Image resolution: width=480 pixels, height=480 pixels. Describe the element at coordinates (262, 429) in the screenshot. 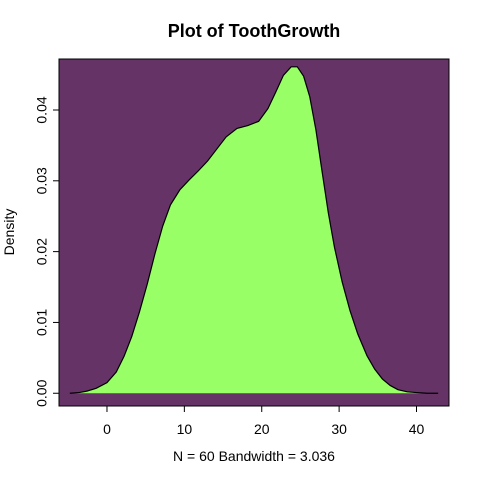

I see `x-tick-label: 20` at that location.